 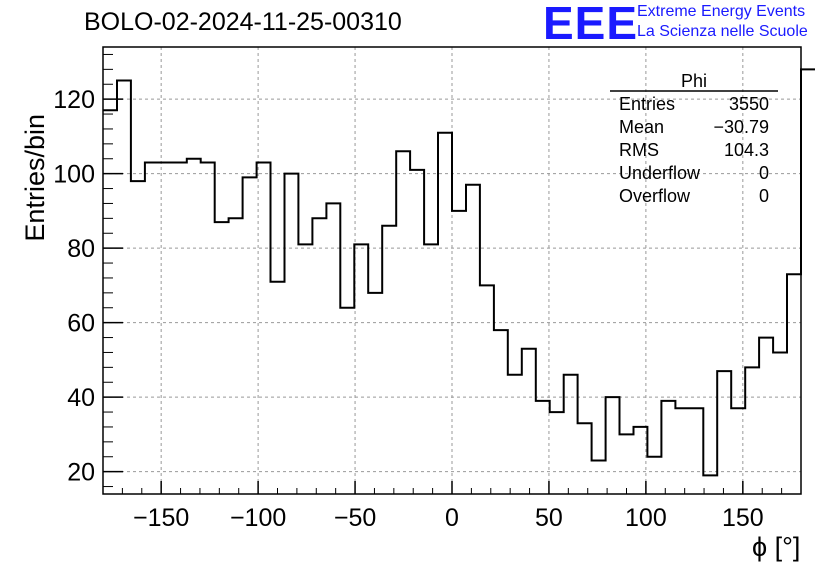 What do you see at coordinates (355, 518) in the screenshot?
I see `x-tick-label: −50` at bounding box center [355, 518].